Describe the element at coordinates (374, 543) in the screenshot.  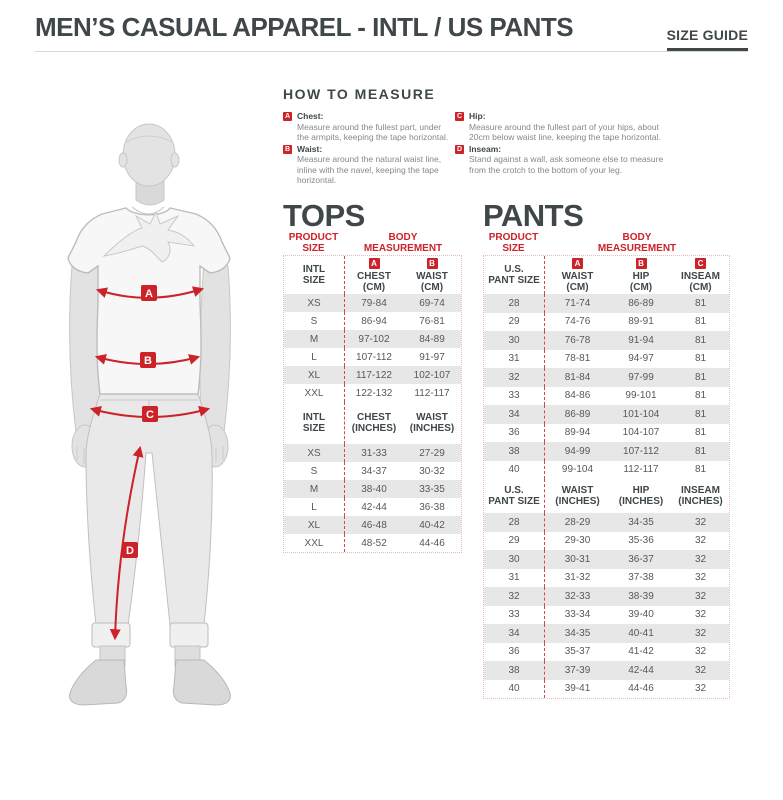
I see `chest-cell: 48-52` at that location.